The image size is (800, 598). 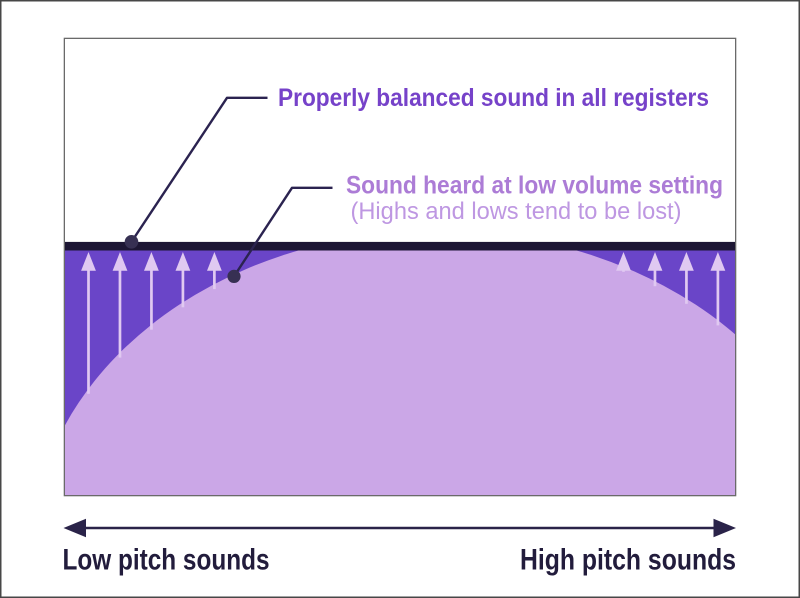 I want to click on svg-text: Low pitch sounds, so click(x=166, y=560).